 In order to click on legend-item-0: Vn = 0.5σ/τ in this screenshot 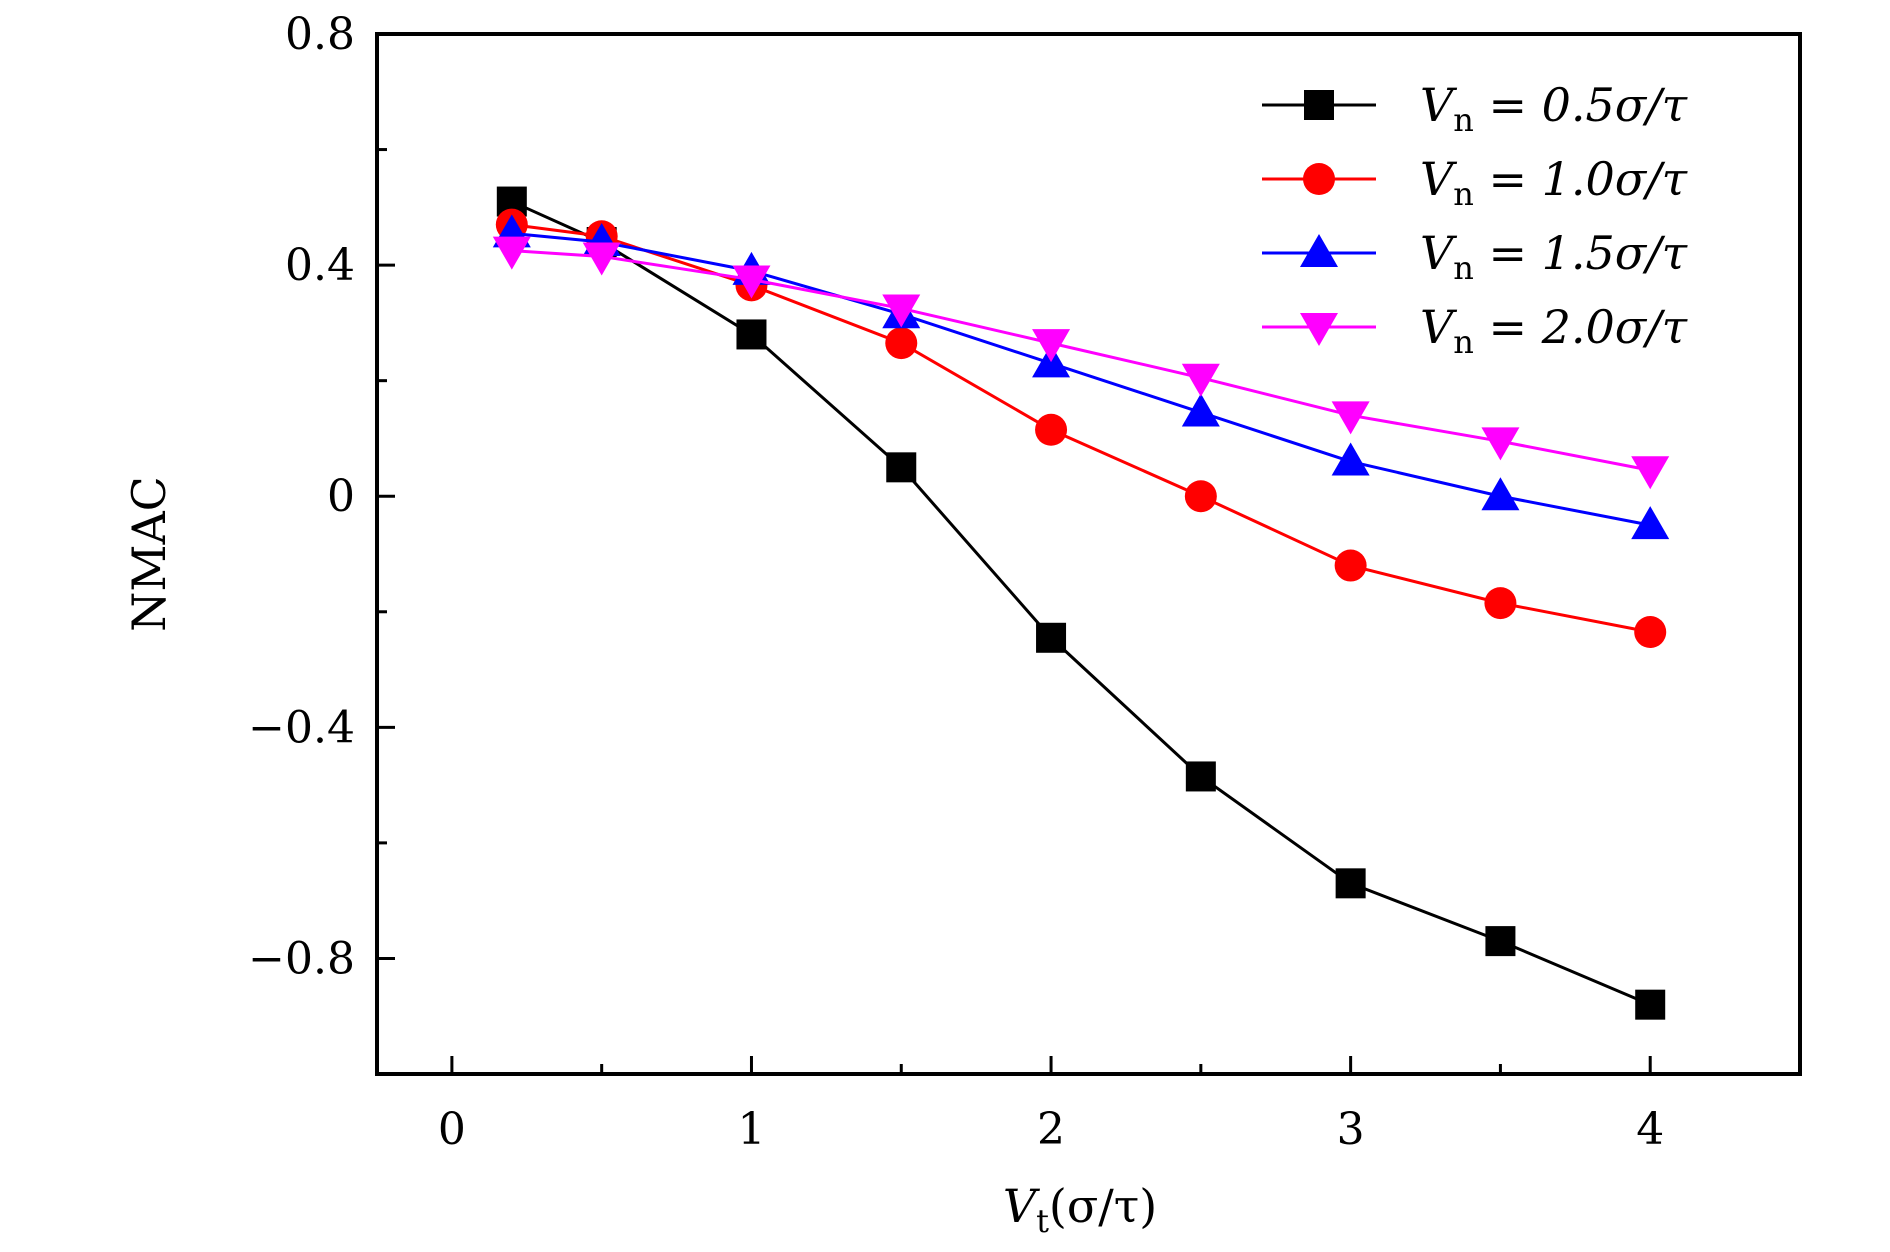, I will do `click(1475, 108)`.